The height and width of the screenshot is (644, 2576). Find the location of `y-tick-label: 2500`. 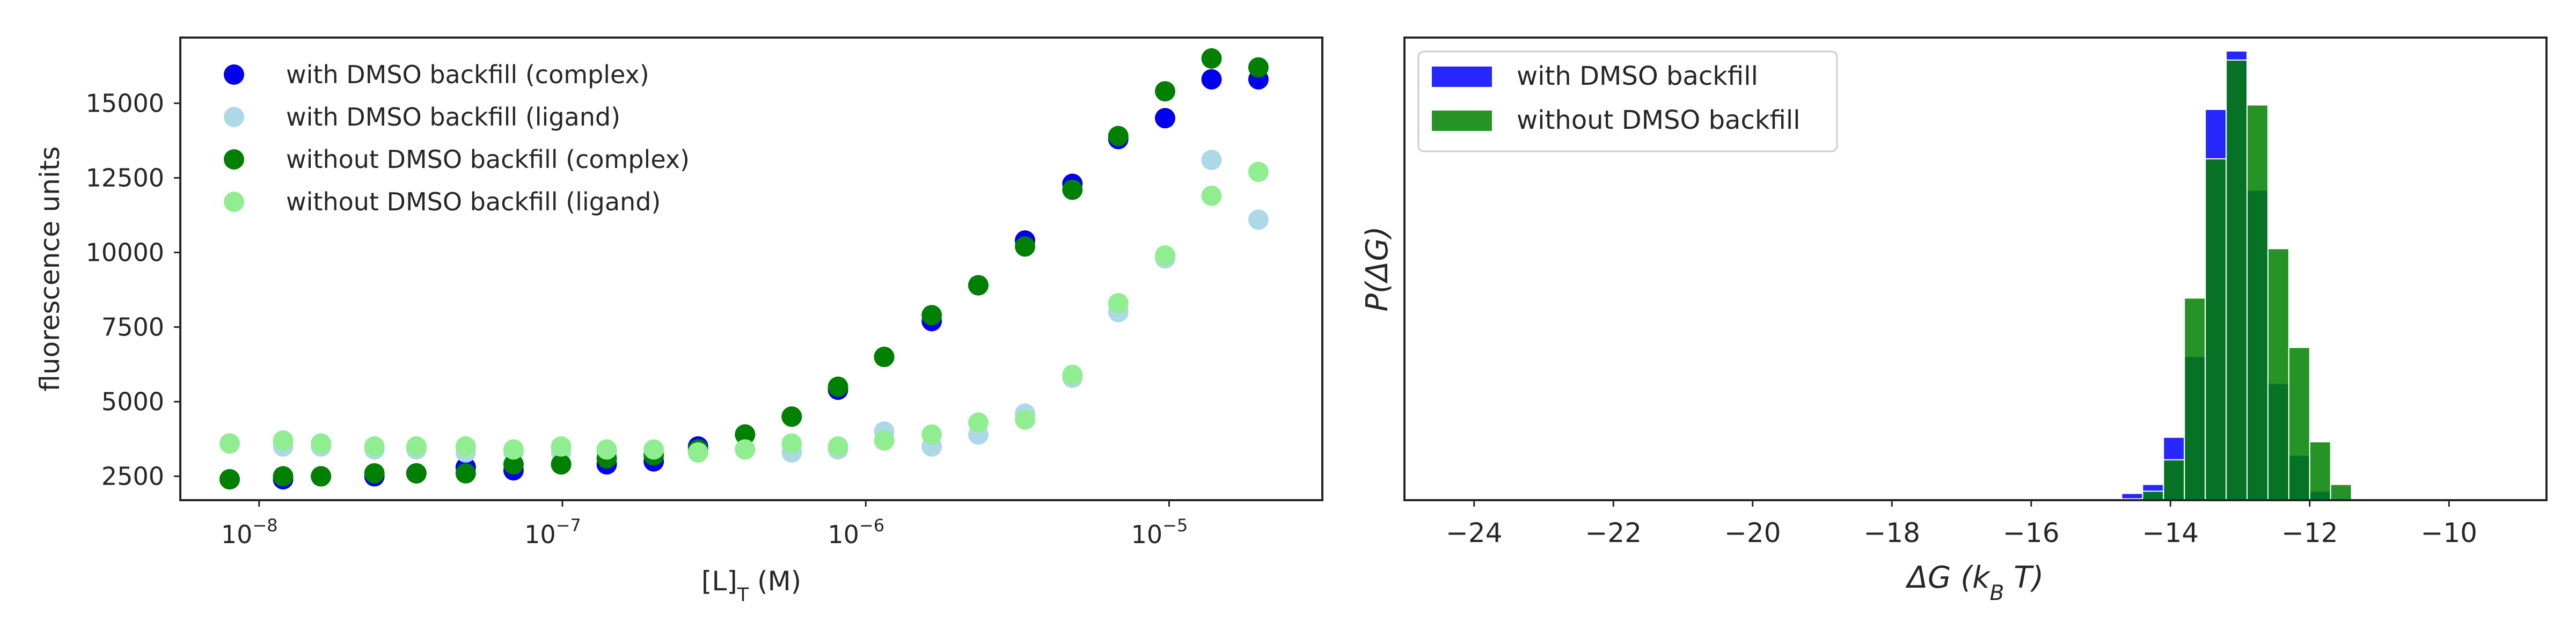

y-tick-label: 2500 is located at coordinates (132, 476).